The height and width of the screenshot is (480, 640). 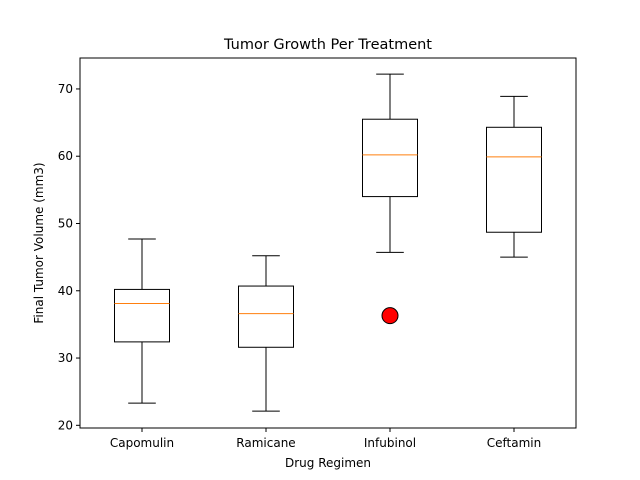 I want to click on box-infubinol, so click(x=390, y=158).